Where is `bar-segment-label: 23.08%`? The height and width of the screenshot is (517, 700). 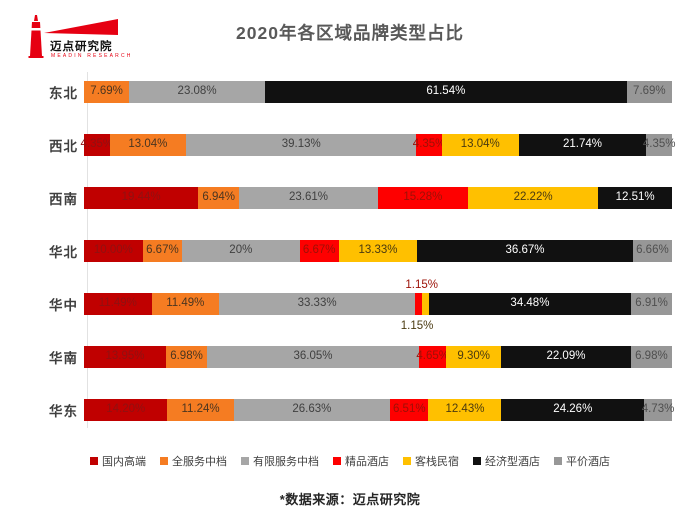 bar-segment-label: 23.08% is located at coordinates (197, 91).